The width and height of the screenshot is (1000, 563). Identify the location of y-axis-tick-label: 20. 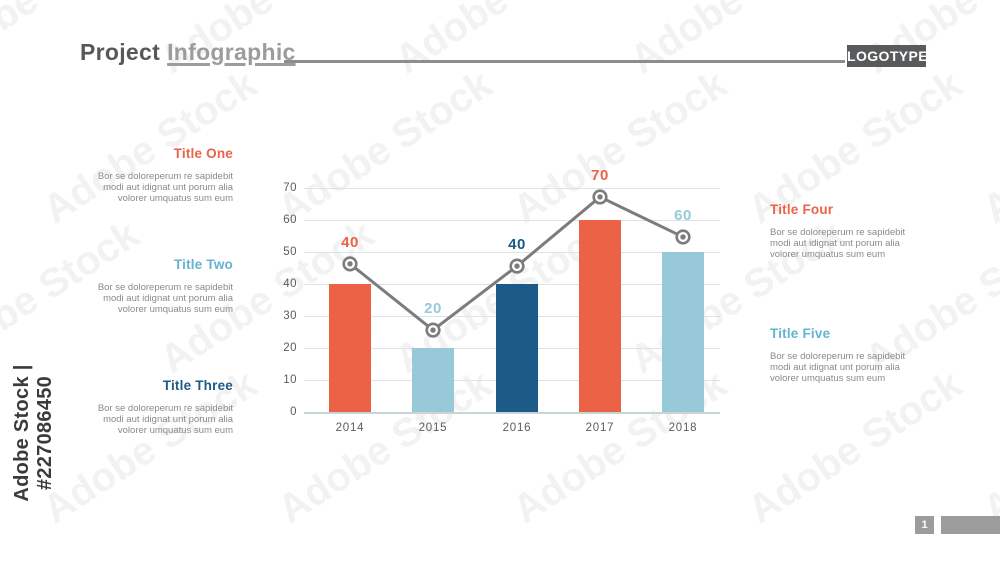
(290, 348).